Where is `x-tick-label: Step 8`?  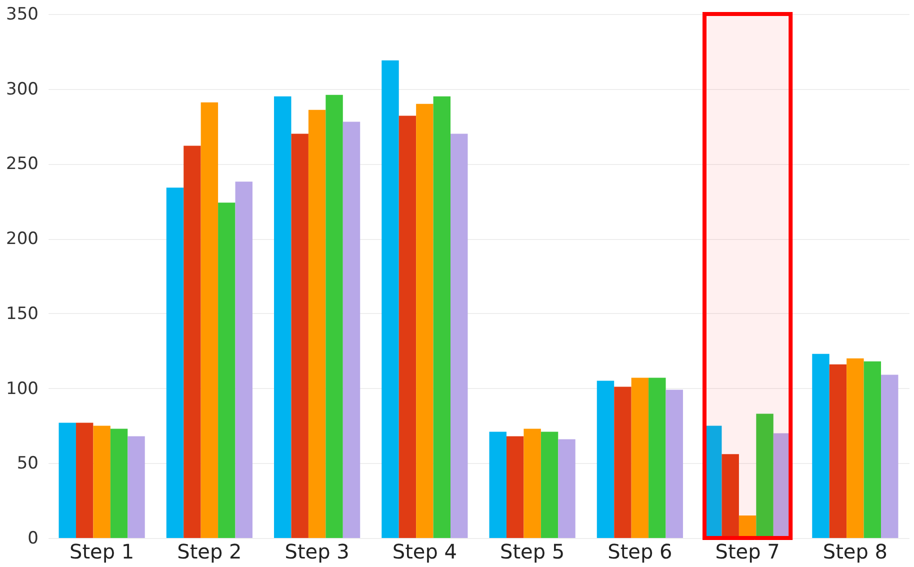
x-tick-label: Step 8 is located at coordinates (855, 552).